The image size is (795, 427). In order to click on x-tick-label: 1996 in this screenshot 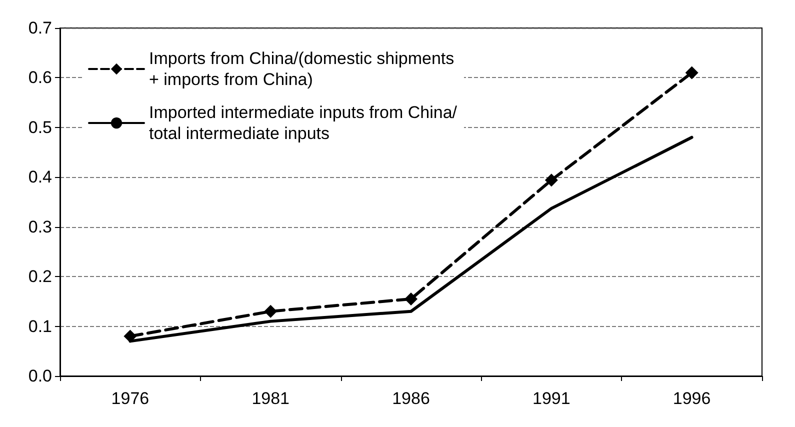, I will do `click(691, 398)`.